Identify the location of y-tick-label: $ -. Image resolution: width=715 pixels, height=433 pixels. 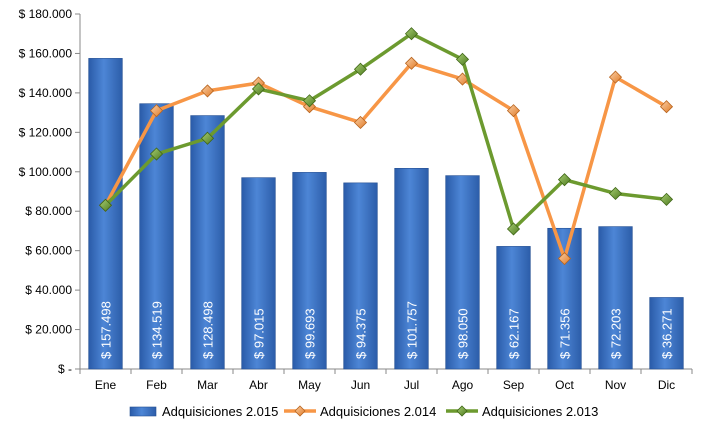
(65, 369).